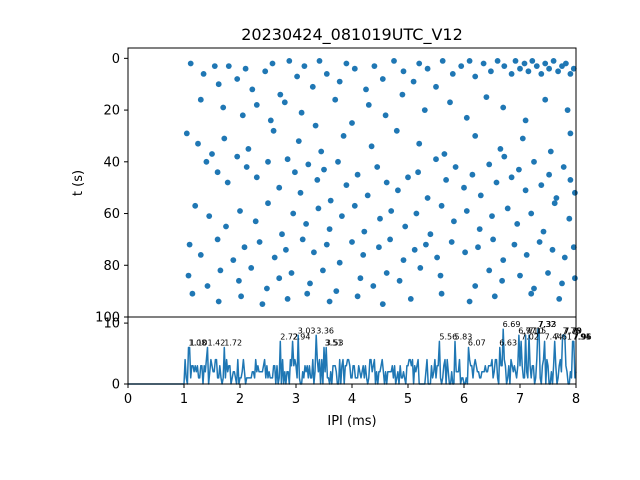 Image resolution: width=640 pixels, height=480 pixels. What do you see at coordinates (508, 343) in the screenshot?
I see `peak-label: 6.63` at bounding box center [508, 343].